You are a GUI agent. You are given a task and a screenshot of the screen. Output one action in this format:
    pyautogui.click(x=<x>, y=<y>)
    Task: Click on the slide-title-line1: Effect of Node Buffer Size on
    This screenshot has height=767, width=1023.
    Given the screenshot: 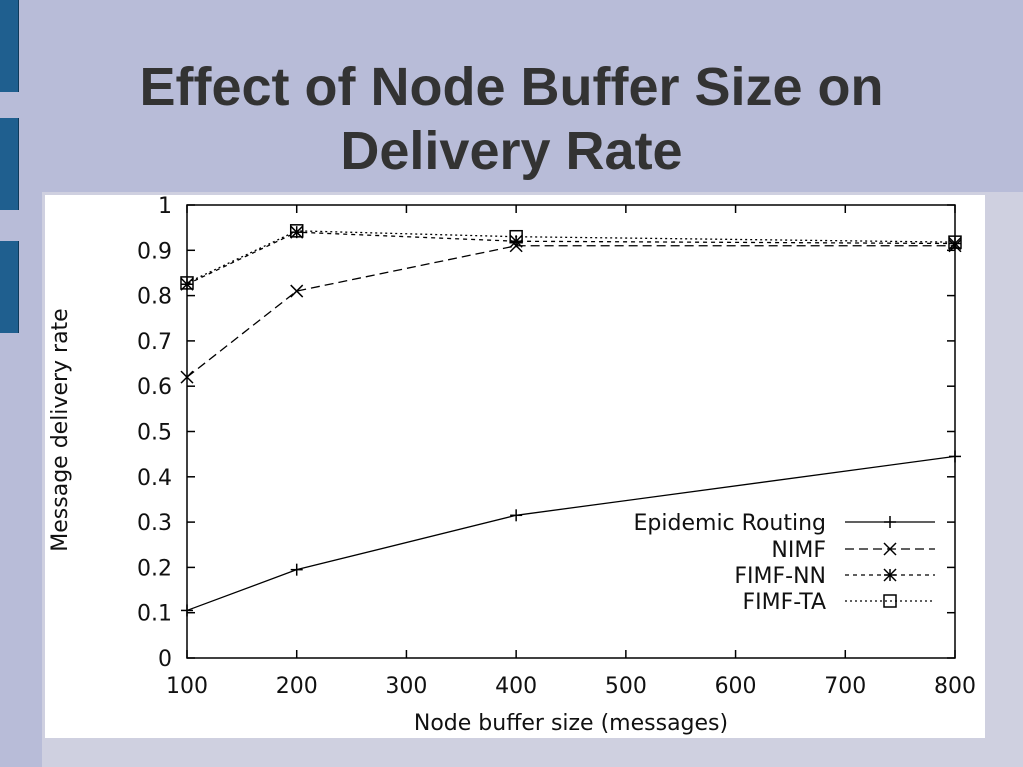 What is the action you would take?
    pyautogui.click(x=511, y=87)
    